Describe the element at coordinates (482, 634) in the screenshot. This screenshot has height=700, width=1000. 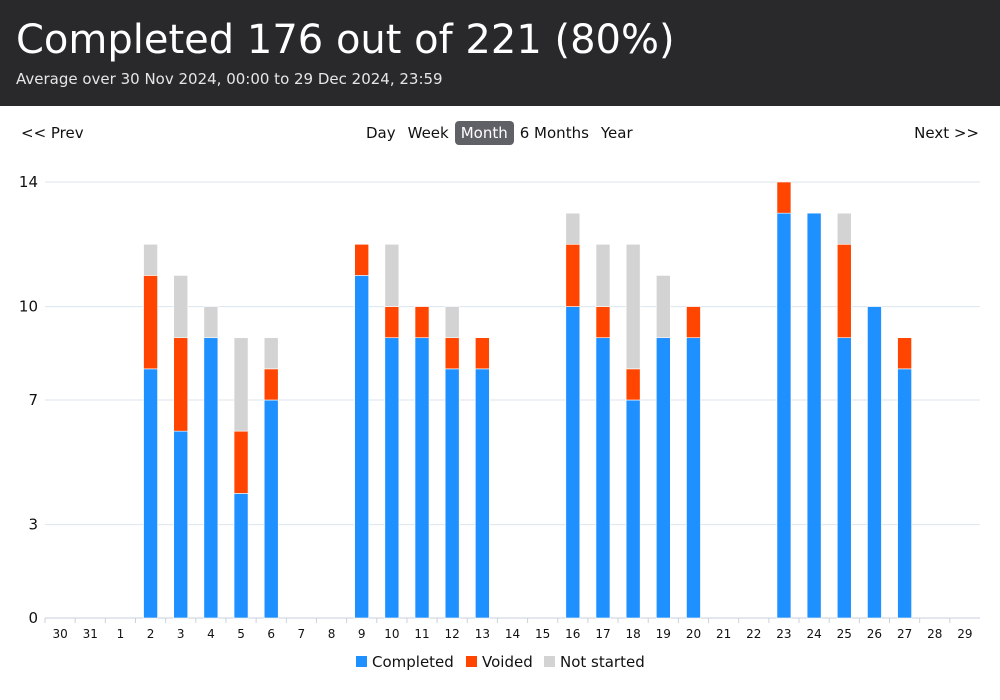
I see `x-tick-label: 13` at that location.